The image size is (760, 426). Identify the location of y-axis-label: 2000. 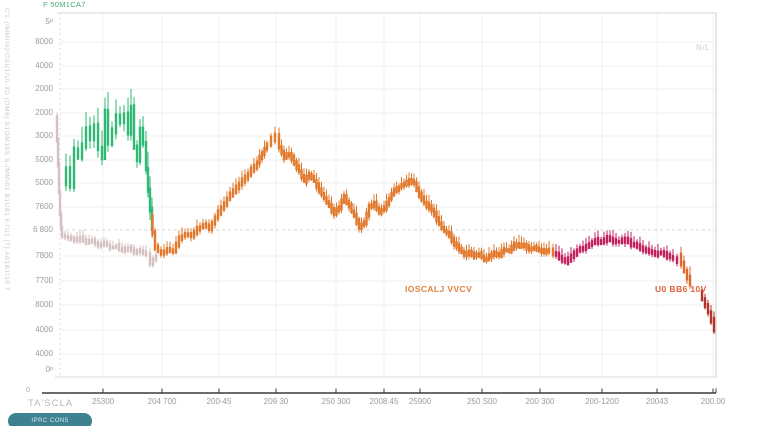
(44, 88).